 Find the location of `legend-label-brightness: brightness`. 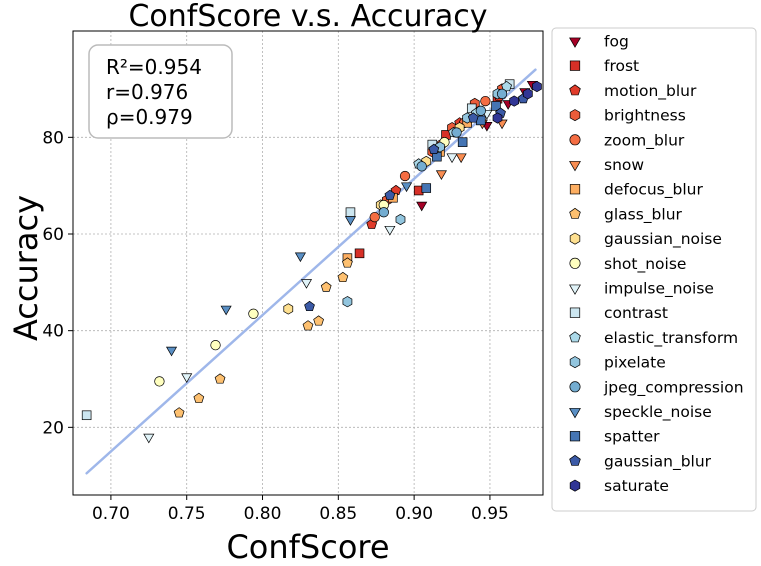

legend-label-brightness: brightness is located at coordinates (645, 116).